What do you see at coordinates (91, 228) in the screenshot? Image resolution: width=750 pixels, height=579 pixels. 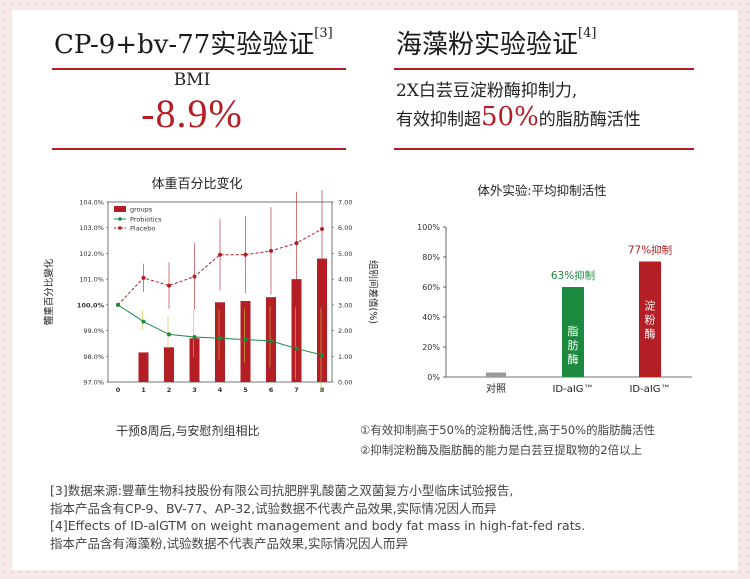 I see `y-tick-label: 103.0%` at bounding box center [91, 228].